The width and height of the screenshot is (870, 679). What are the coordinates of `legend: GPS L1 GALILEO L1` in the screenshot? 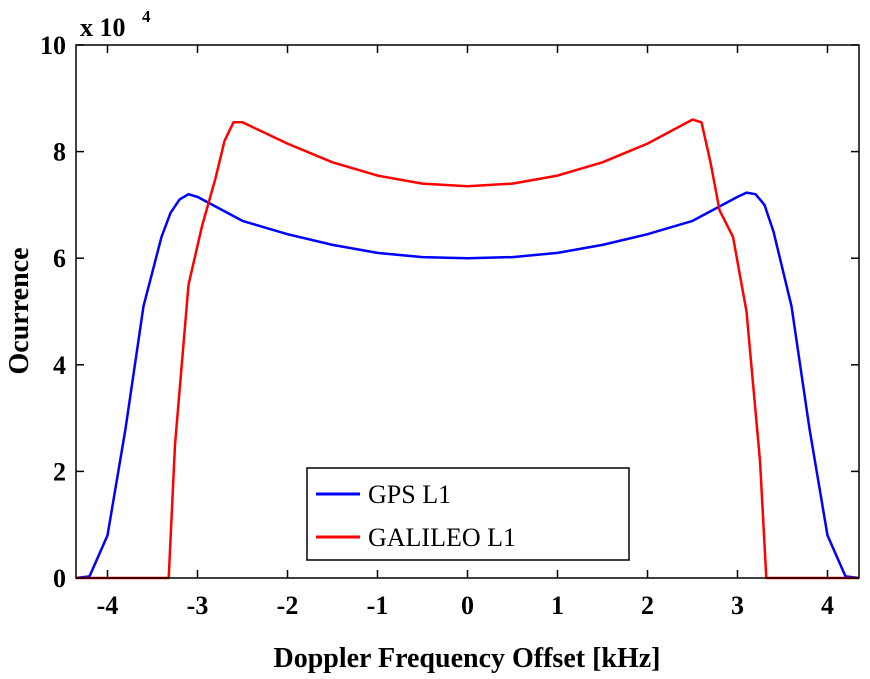 It's located at (468, 514).